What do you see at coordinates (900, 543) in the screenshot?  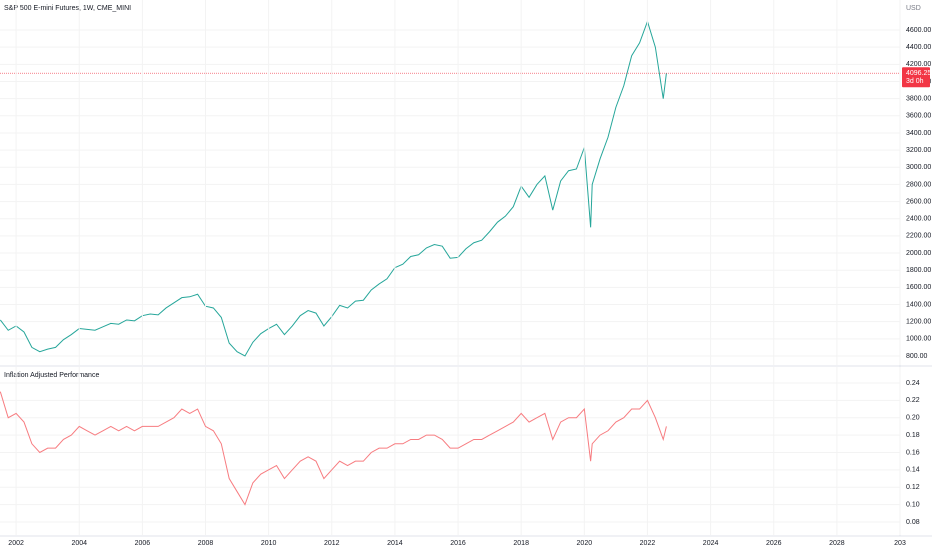 I see `x-tick-label: 203` at bounding box center [900, 543].